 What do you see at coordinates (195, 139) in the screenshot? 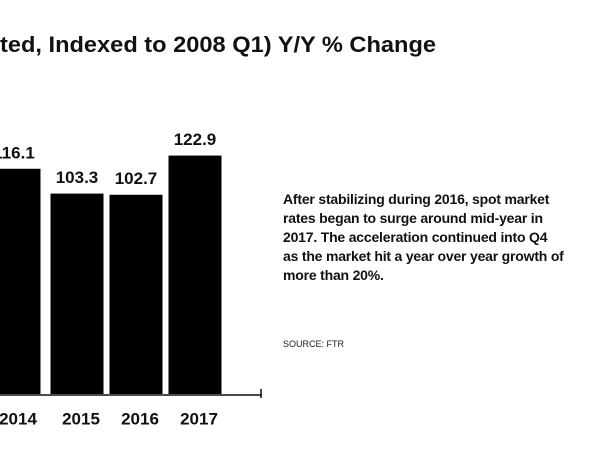
I see `value-label: 122.9` at bounding box center [195, 139].